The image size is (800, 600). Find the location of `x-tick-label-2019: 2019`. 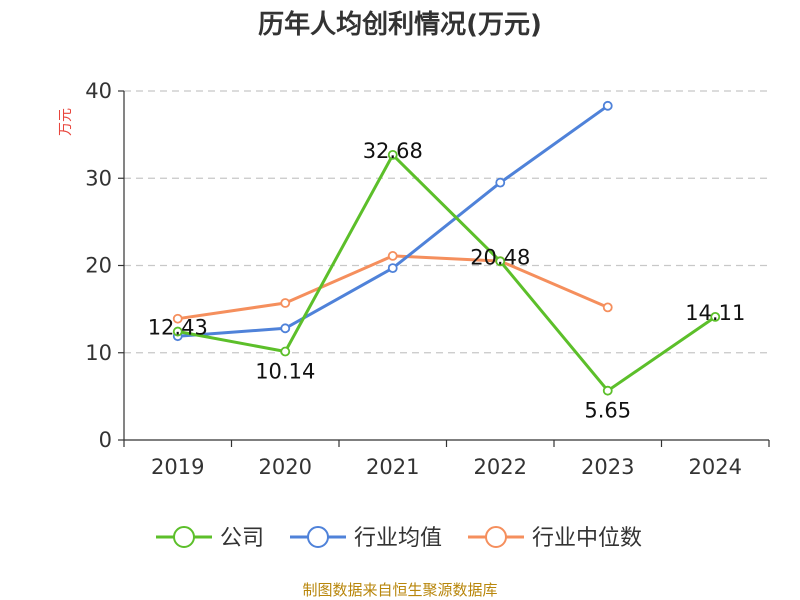

x-tick-label-2019: 2019 is located at coordinates (177, 467).